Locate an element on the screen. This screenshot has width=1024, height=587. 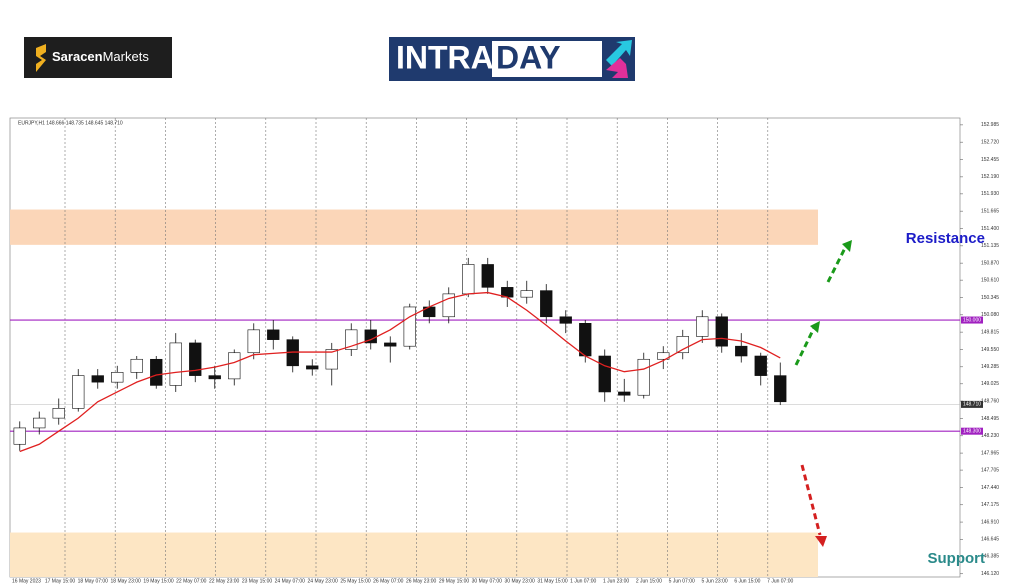
x-tick-label: 23 May 15:00 is located at coordinates (257, 581).